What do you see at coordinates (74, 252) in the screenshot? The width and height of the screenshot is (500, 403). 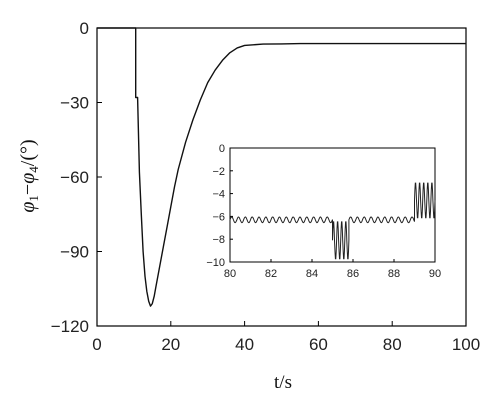 I see `main-y-tick-label: −90` at bounding box center [74, 252].